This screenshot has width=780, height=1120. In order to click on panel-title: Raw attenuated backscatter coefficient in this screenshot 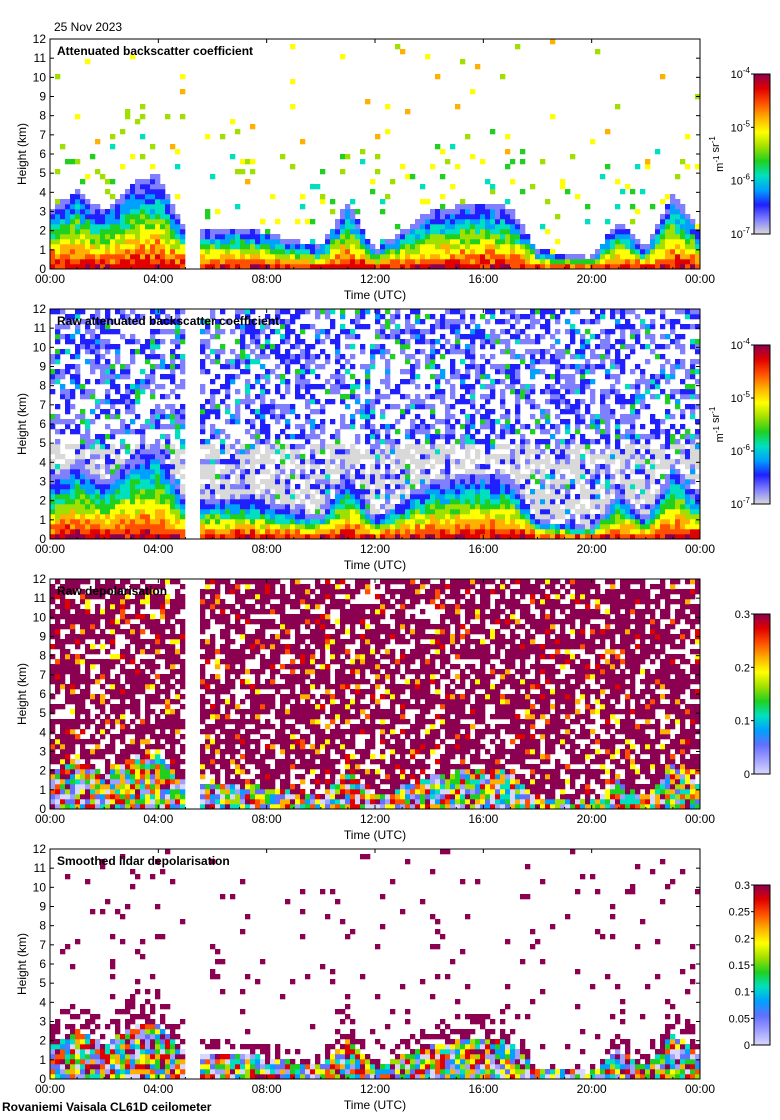, I will do `click(168, 321)`.